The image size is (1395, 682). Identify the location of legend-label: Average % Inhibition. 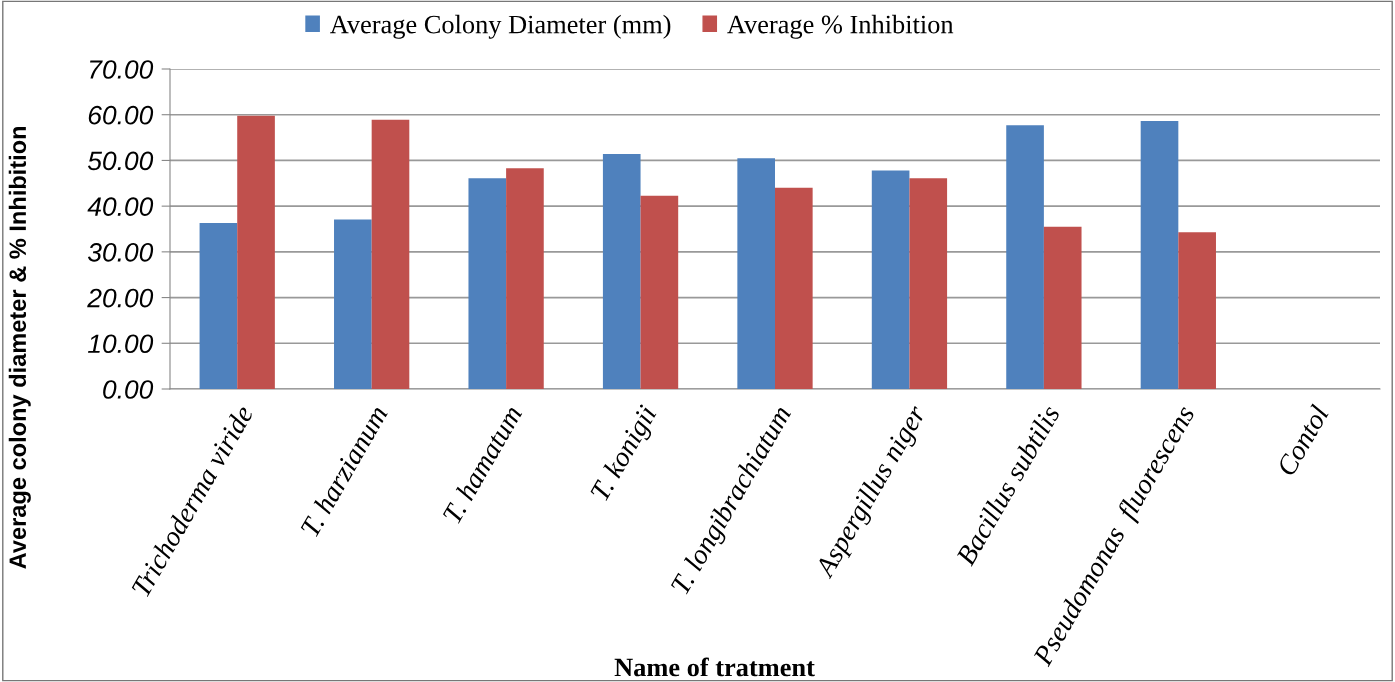
(840, 26).